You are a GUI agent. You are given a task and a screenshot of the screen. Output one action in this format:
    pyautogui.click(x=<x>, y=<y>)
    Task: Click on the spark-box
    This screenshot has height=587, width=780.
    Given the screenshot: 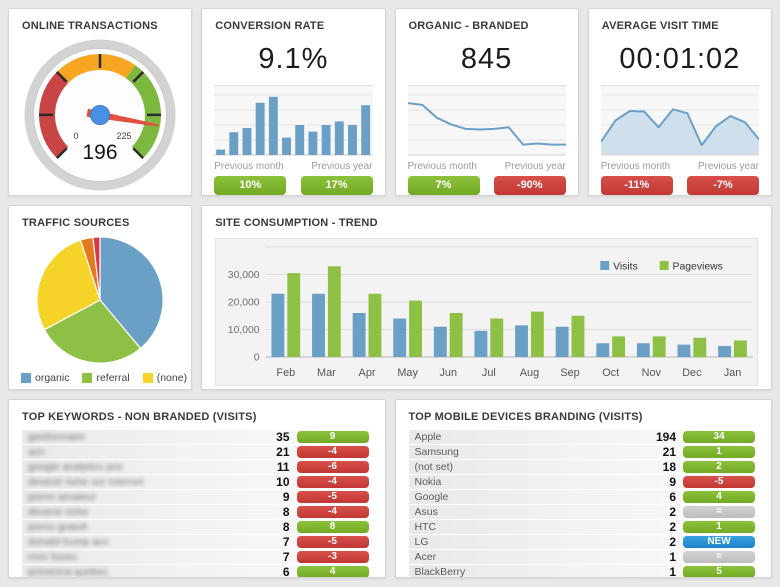 What is the action you would take?
    pyautogui.click(x=486, y=120)
    